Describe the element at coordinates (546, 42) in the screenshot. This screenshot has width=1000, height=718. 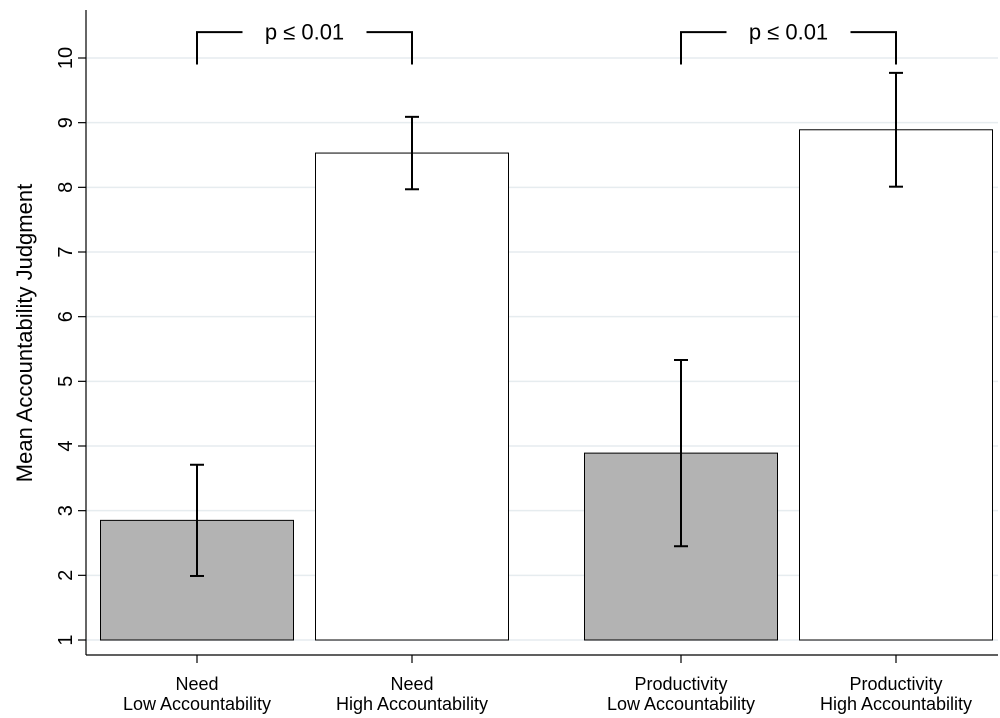
I see `significance-annotations: p ≤ 0.01 p ≤ 0.01` at that location.